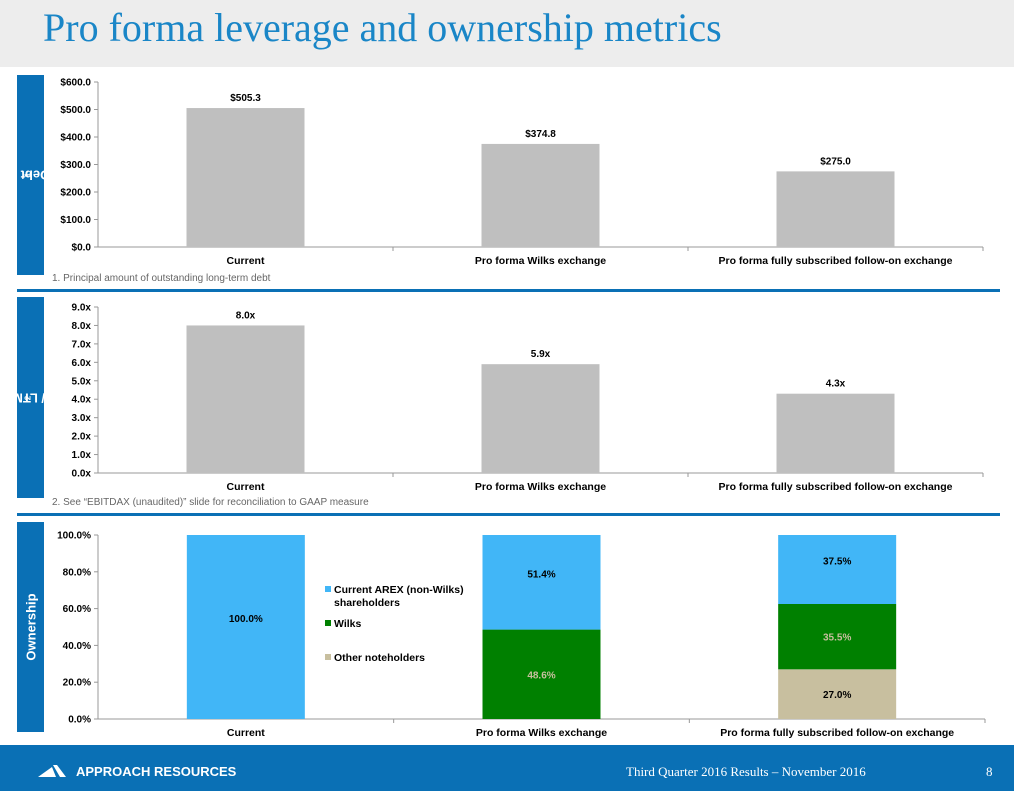 Image resolution: width=1014 pixels, height=791 pixels. What do you see at coordinates (52, 771) in the screenshot?
I see `company-logo-icon` at bounding box center [52, 771].